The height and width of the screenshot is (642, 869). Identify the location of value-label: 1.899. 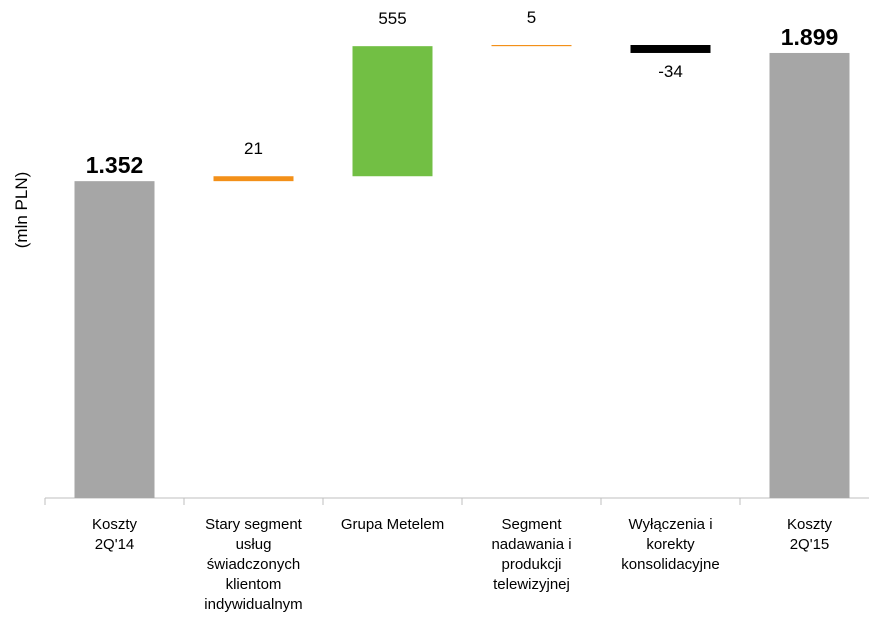
(810, 37).